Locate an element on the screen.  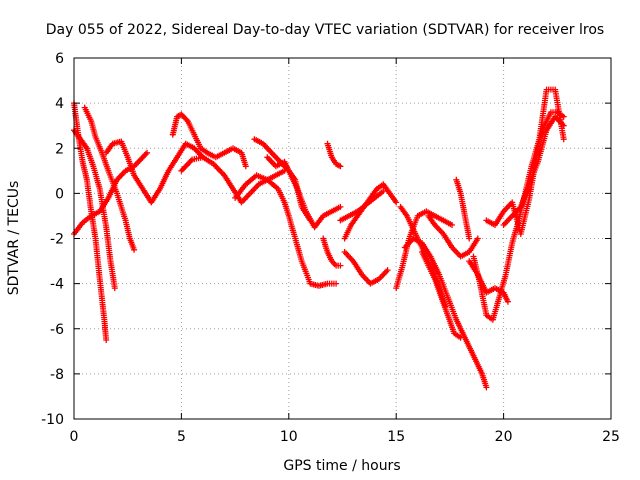
y-tick-label: 0 is located at coordinates (59, 194).